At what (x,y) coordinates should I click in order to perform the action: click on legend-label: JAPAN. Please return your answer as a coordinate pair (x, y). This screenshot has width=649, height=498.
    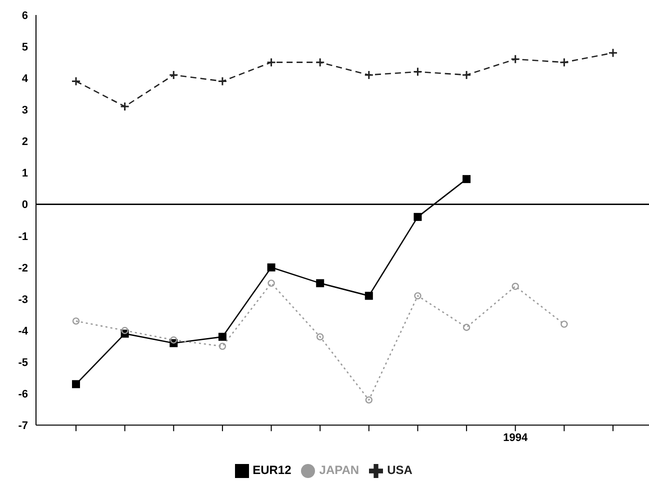
    Looking at the image, I should click on (339, 470).